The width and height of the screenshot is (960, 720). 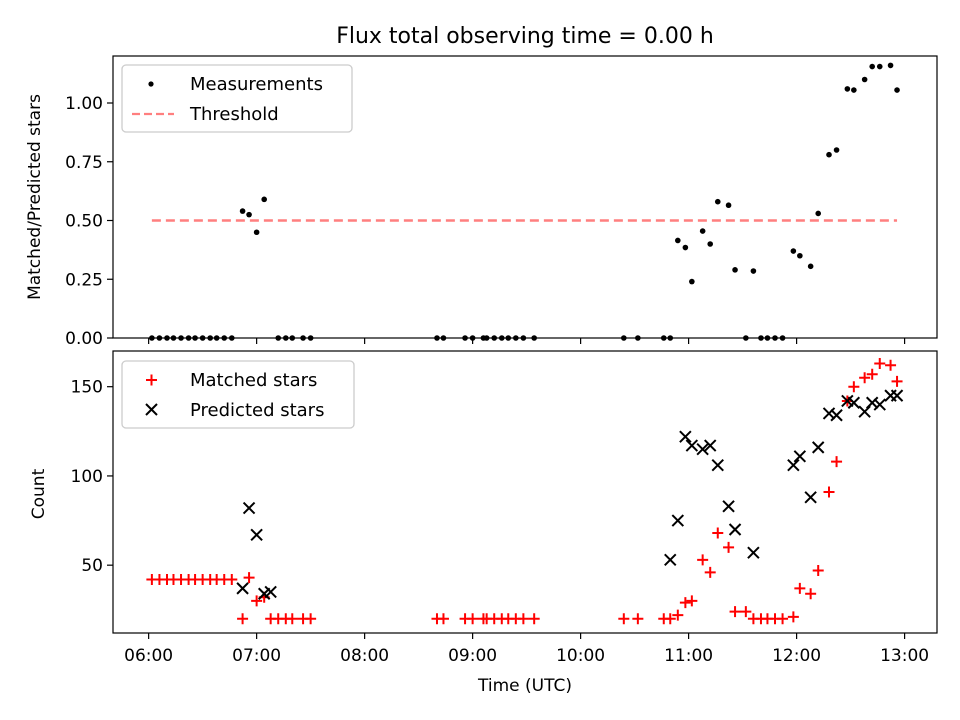 What do you see at coordinates (87, 388) in the screenshot?
I see `y-tick-label: 150` at bounding box center [87, 388].